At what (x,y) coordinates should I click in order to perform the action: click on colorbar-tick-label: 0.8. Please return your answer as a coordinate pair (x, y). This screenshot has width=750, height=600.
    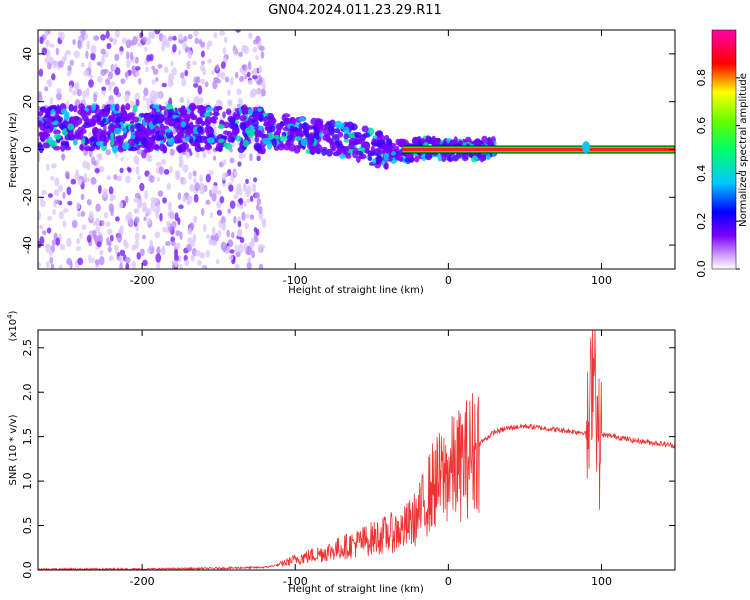
    Looking at the image, I should click on (701, 78).